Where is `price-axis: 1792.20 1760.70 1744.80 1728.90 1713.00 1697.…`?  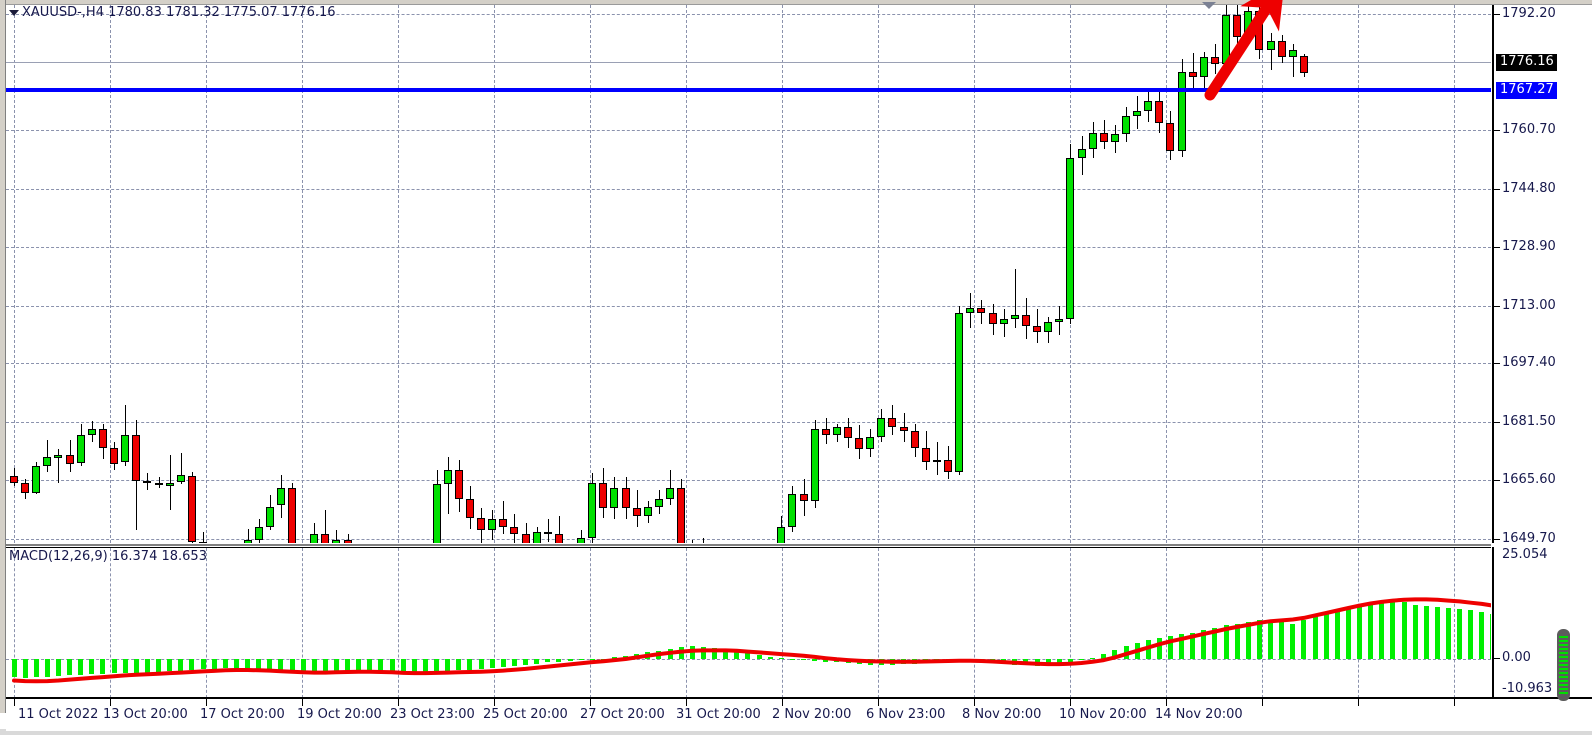
price-axis: 1792.20 1760.70 1744.80 1728.90 1713.00 1697.… is located at coordinates (1542, 333).